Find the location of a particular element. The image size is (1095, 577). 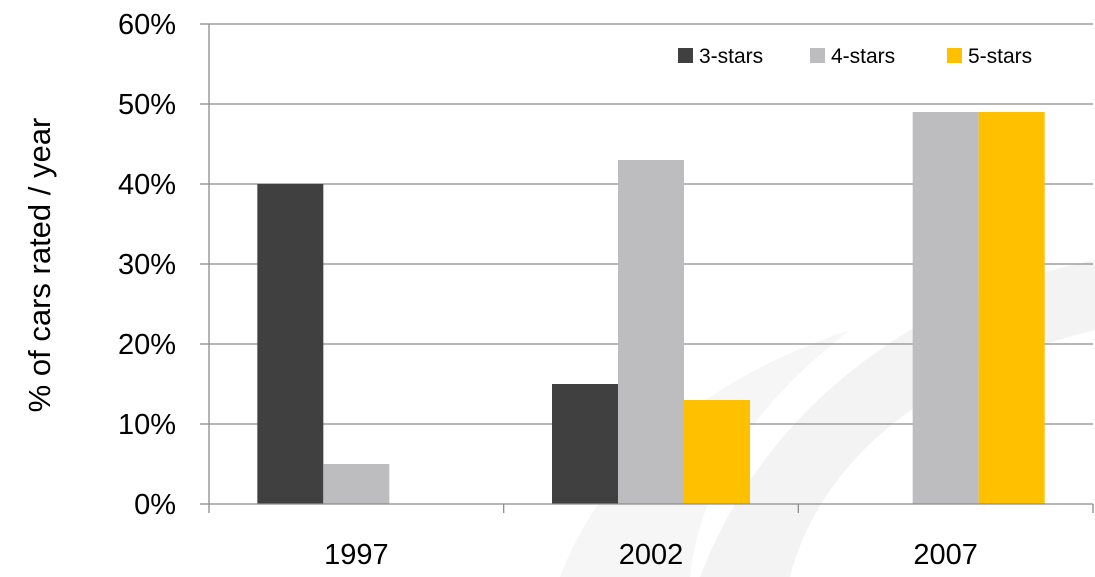

y-tick-labels: 0% 10% 20% 30% 40% 50% 60% is located at coordinates (147, 265).